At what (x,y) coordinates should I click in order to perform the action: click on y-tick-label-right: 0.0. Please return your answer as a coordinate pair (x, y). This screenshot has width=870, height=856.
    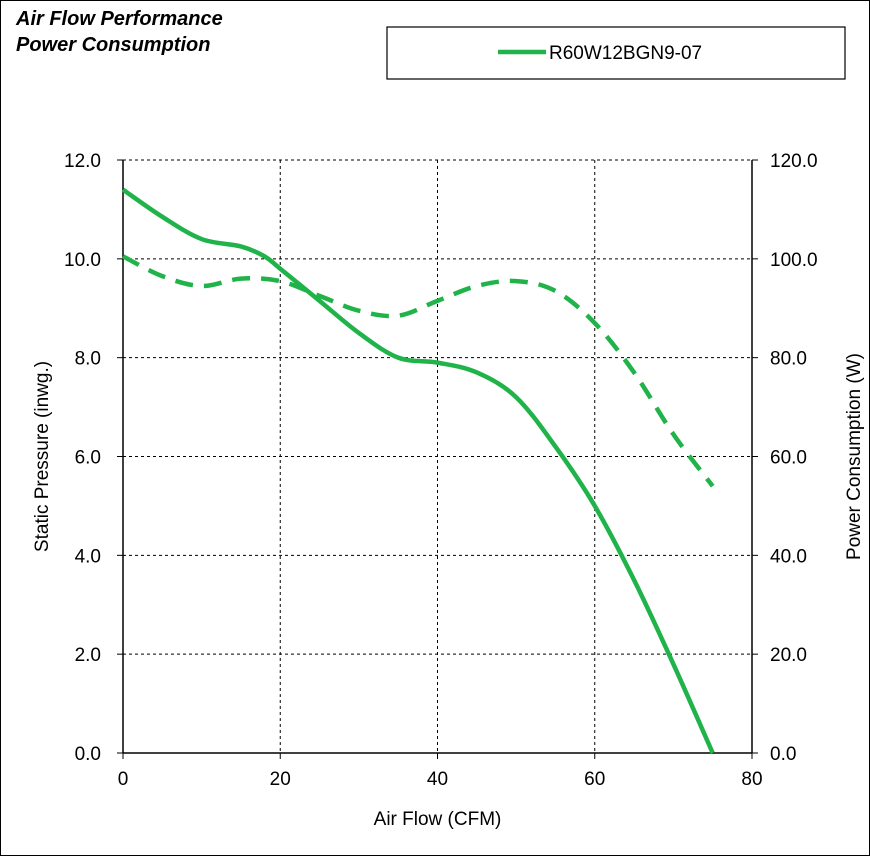
    Looking at the image, I should click on (783, 754).